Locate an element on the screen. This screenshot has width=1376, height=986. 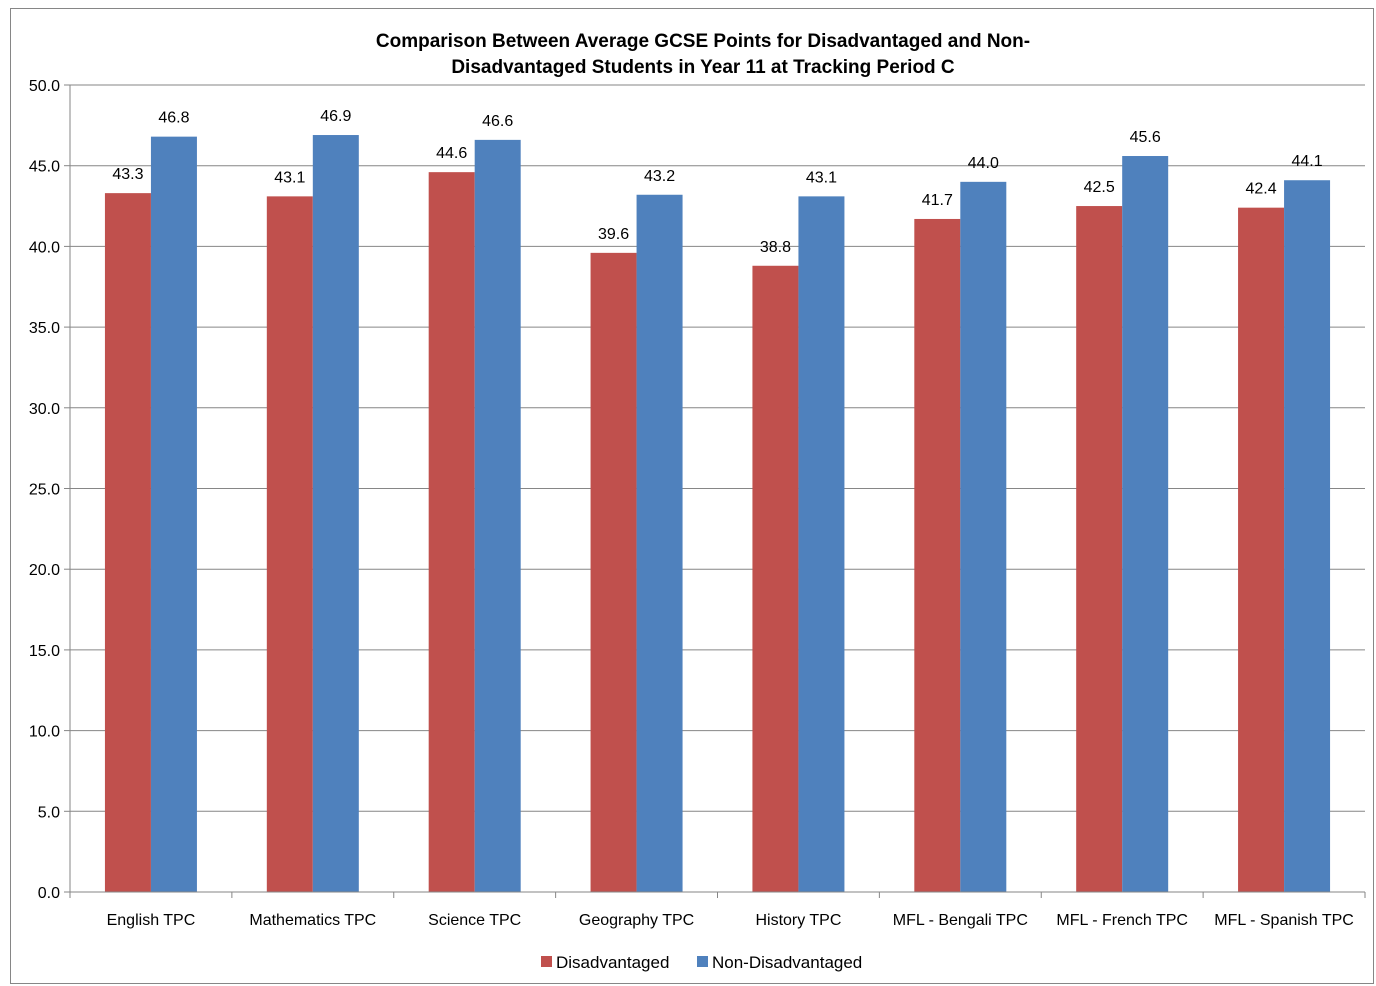
y-tick-label: 15.0 is located at coordinates (44, 651).